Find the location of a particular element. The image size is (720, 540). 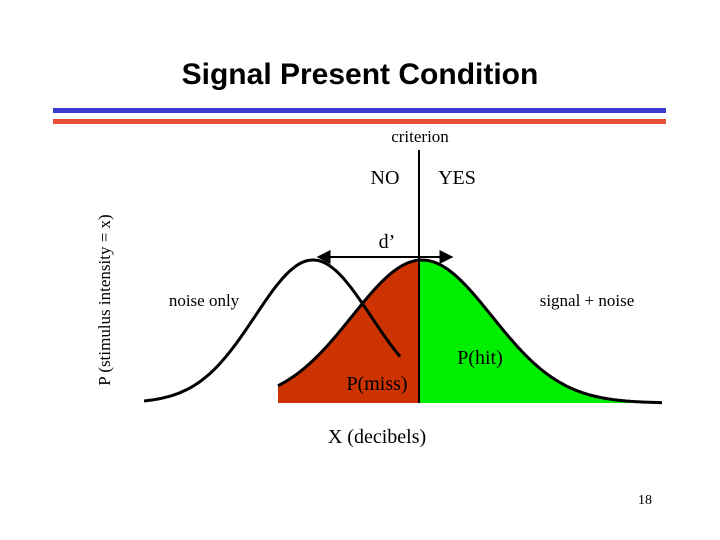

y-axis-label: P (stimulus intensity = x) is located at coordinates (104, 299).